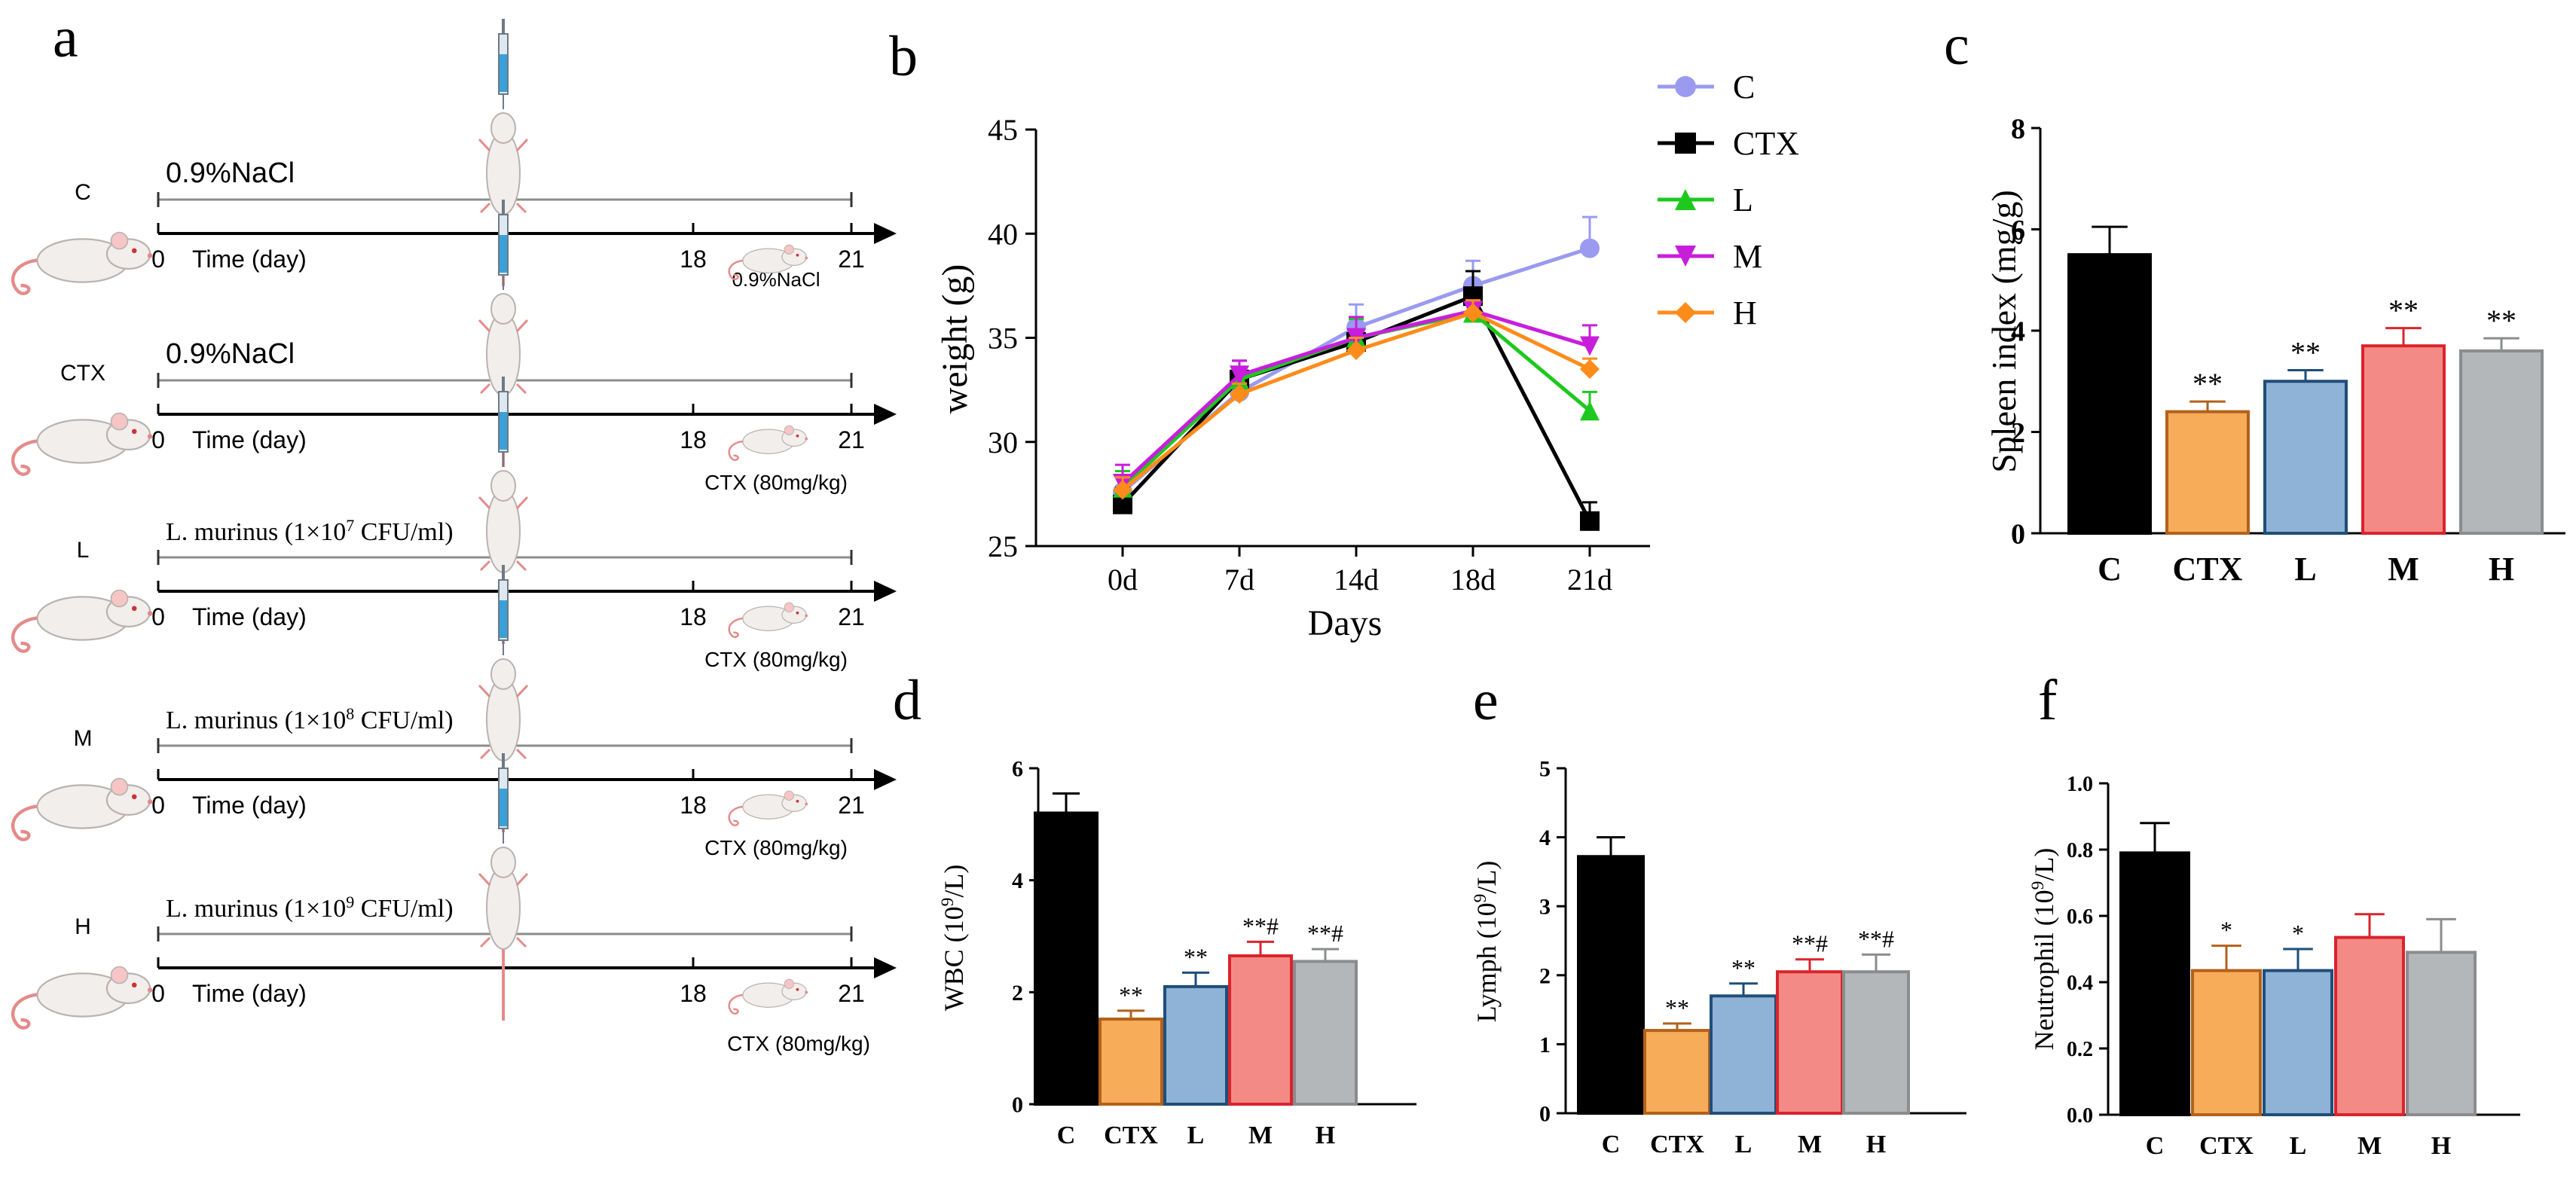  Describe the element at coordinates (2080, 1116) in the screenshot. I see `y-tick-label: 0.0` at that location.